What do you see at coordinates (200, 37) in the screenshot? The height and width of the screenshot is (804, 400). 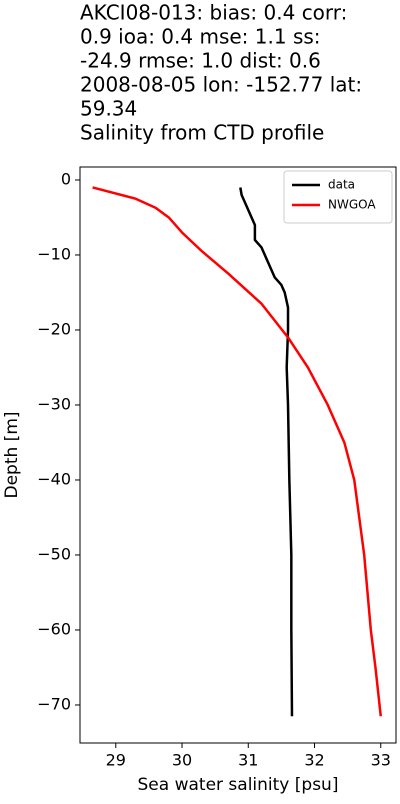 I see `chart-title: 0.9 ioa: 0.4 mse: 1.1 ss:` at bounding box center [200, 37].